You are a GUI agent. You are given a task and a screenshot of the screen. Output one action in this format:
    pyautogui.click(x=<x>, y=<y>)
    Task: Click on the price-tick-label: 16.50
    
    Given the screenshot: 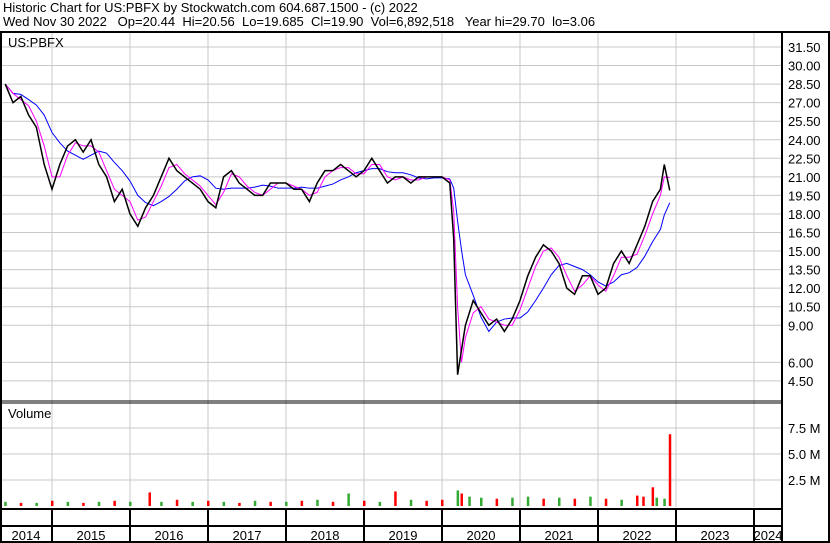 What is the action you would take?
    pyautogui.click(x=804, y=233)
    